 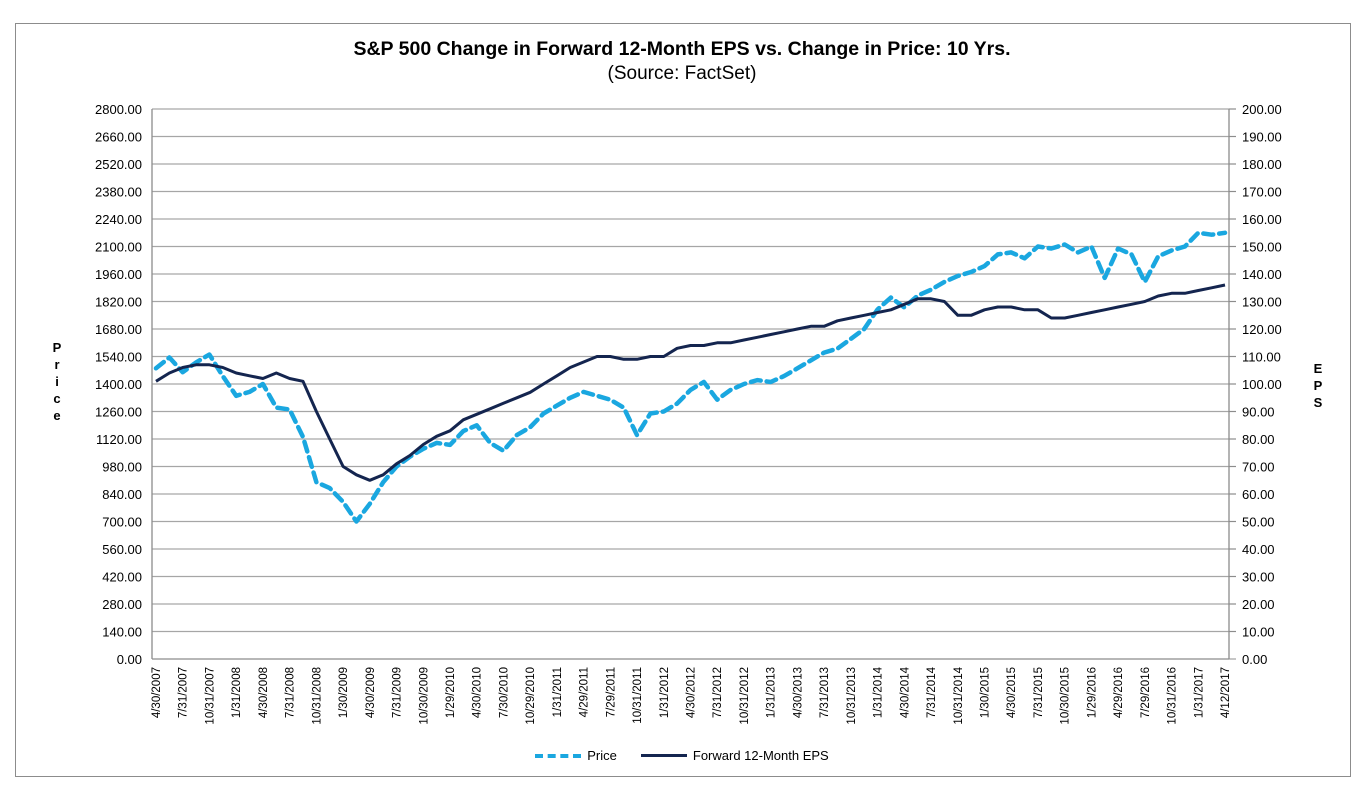 I want to click on x-tick-label: 7/31/2014, so click(x=932, y=692).